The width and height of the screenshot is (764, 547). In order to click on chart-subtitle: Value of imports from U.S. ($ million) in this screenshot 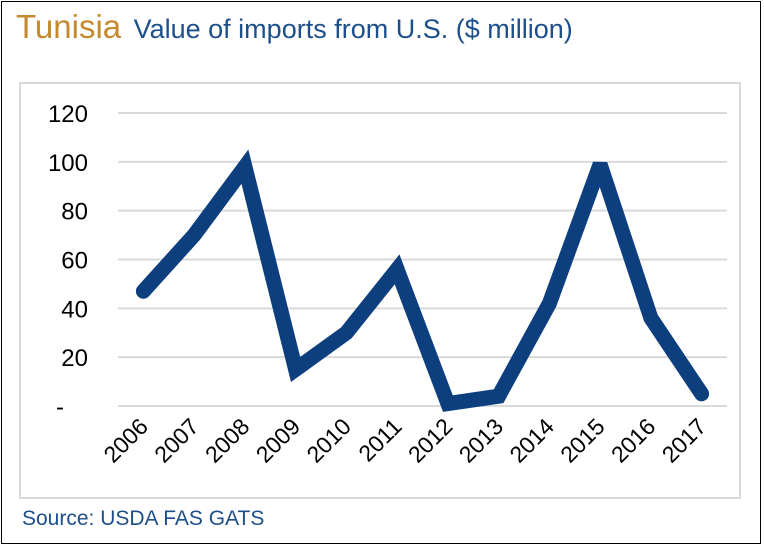, I will do `click(353, 29)`.